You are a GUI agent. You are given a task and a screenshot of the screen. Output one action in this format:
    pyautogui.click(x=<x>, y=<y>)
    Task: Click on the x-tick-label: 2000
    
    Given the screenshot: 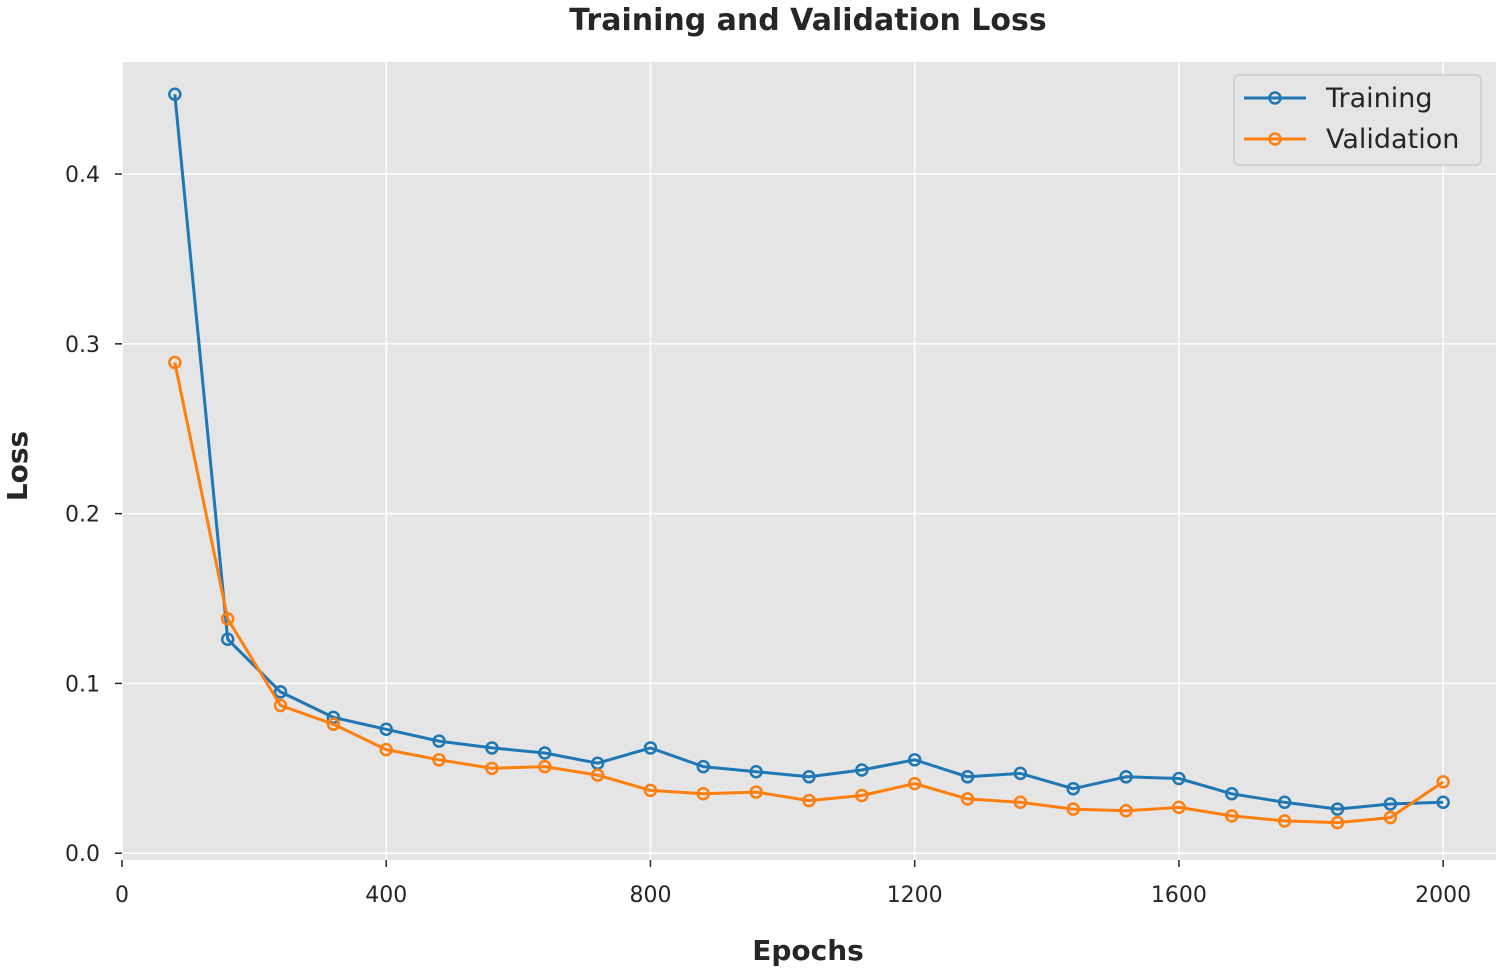 What is the action you would take?
    pyautogui.click(x=1443, y=895)
    